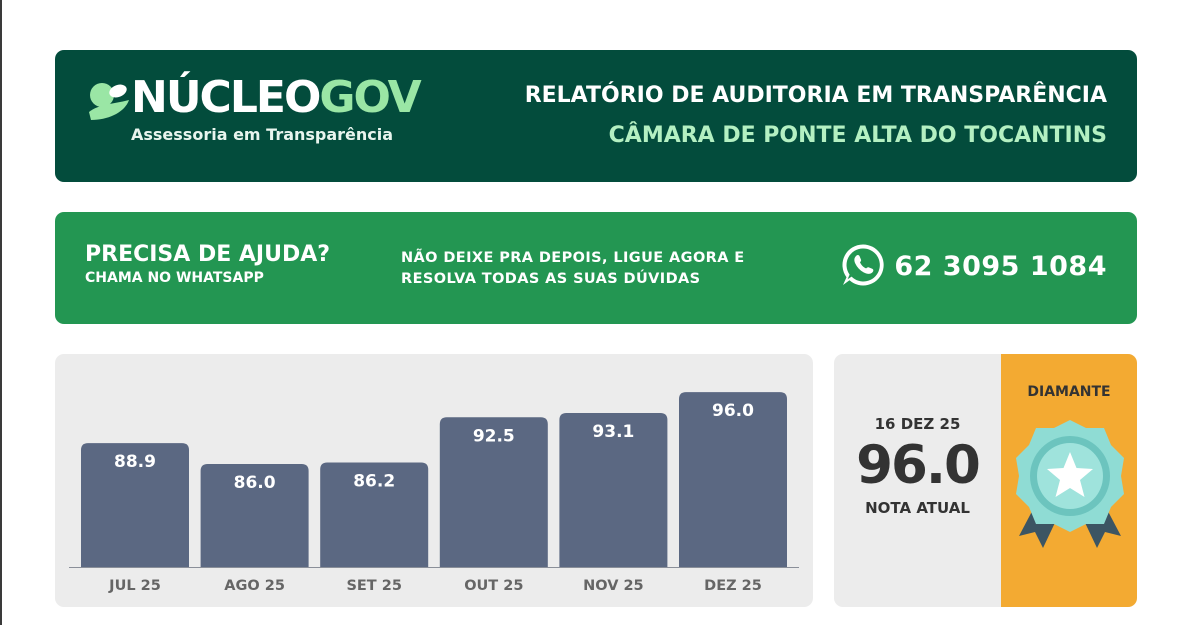  What do you see at coordinates (493, 586) in the screenshot?
I see `category-label-3: OUT 25` at bounding box center [493, 586].